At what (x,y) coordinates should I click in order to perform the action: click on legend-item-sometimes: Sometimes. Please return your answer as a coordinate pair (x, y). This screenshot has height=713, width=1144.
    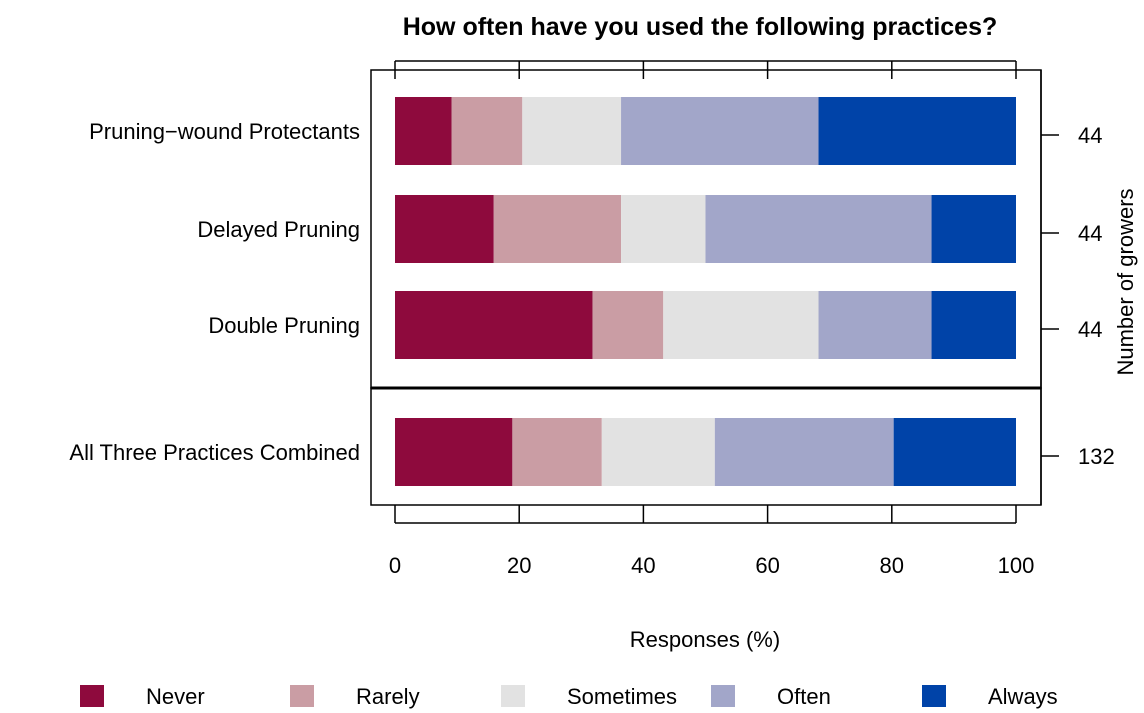
    Looking at the image, I should click on (589, 696).